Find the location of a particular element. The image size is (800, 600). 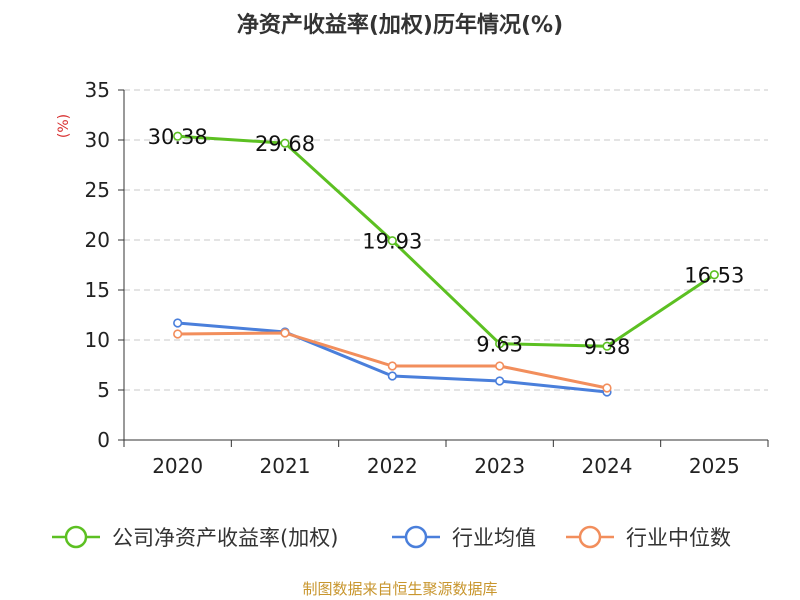

data-label-2024: 9.38 is located at coordinates (607, 347).